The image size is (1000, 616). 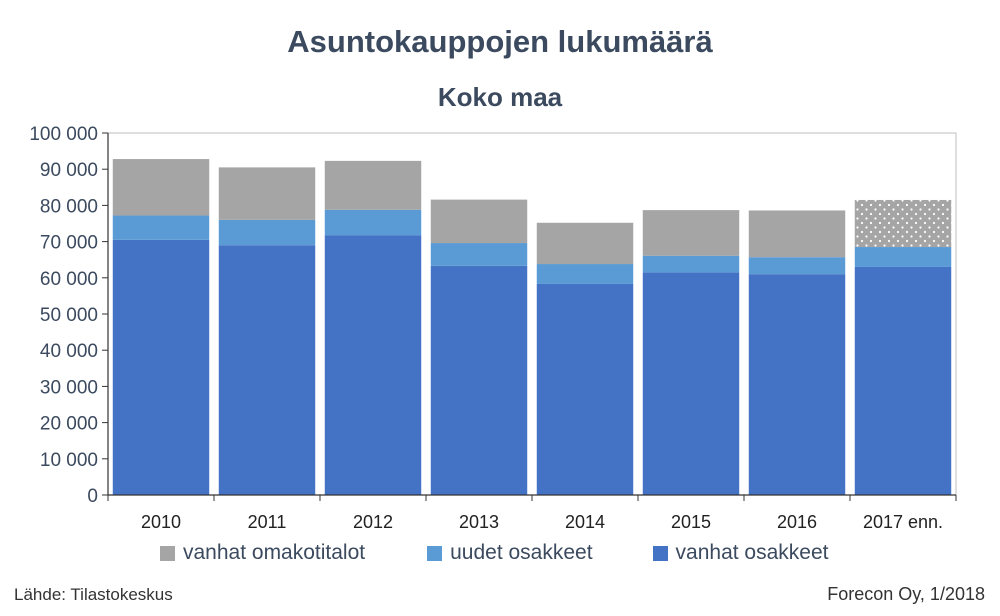 What do you see at coordinates (585, 522) in the screenshot?
I see `x-tick-label: 2014` at bounding box center [585, 522].